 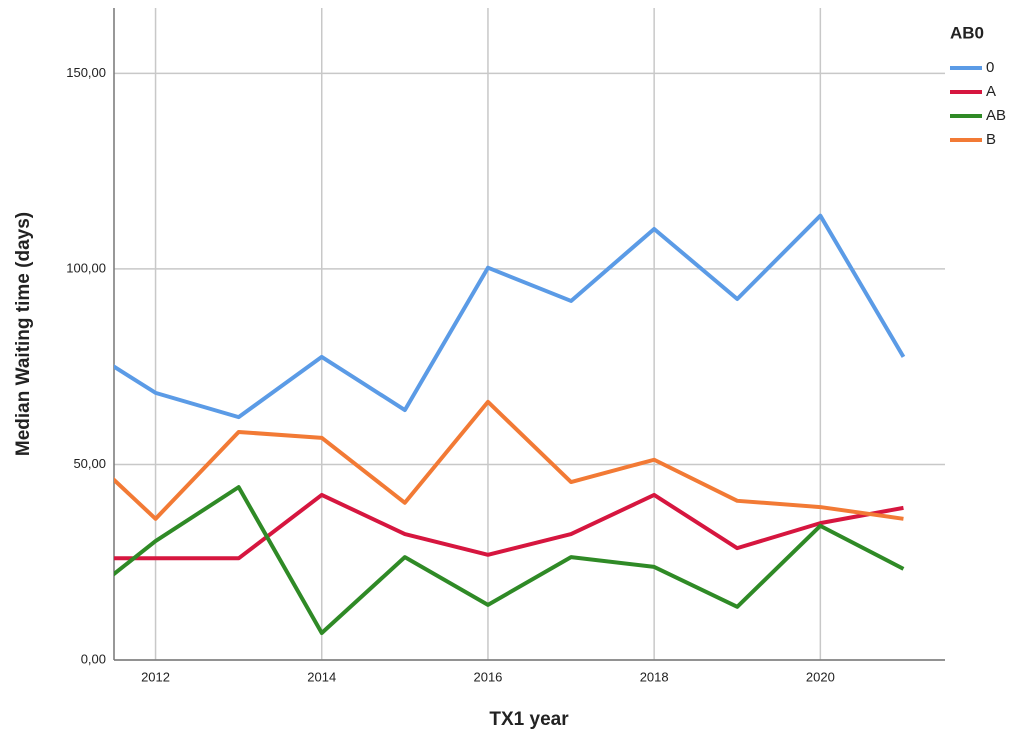 What do you see at coordinates (991, 91) in the screenshot?
I see `legend-label: A` at bounding box center [991, 91].